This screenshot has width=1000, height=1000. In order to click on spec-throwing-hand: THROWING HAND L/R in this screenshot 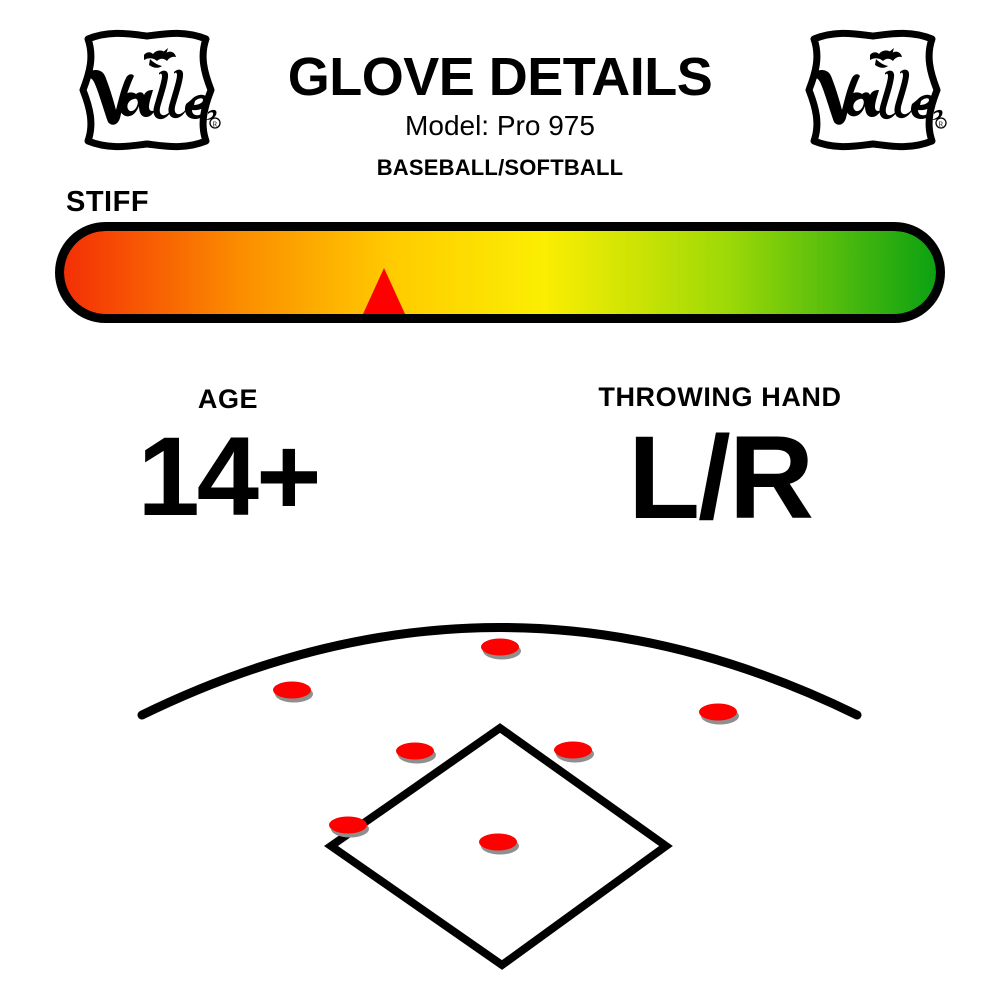, I will do `click(720, 463)`.